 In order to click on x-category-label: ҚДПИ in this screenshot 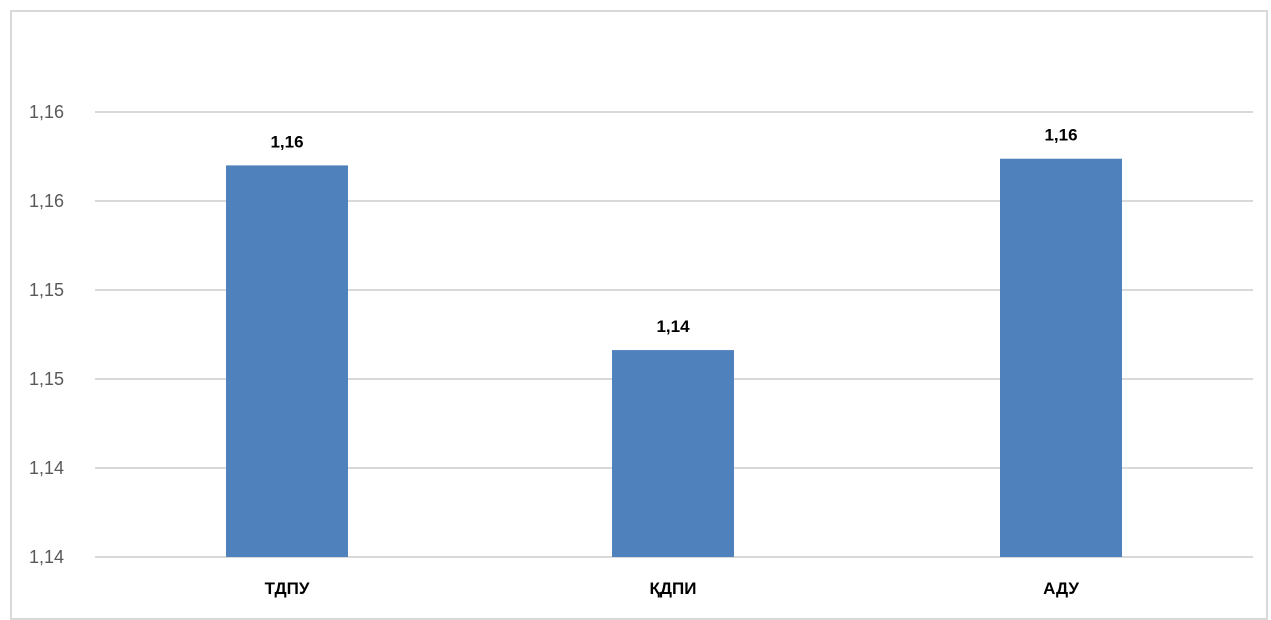, I will do `click(673, 588)`.